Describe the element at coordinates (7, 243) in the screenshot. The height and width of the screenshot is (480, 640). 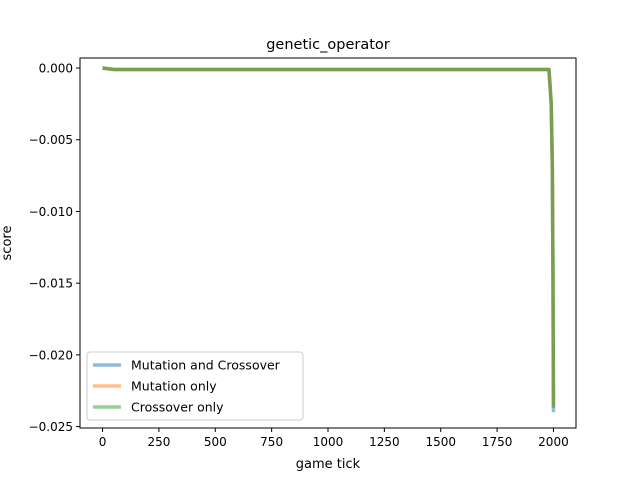
I see `y-axis-label: score` at that location.